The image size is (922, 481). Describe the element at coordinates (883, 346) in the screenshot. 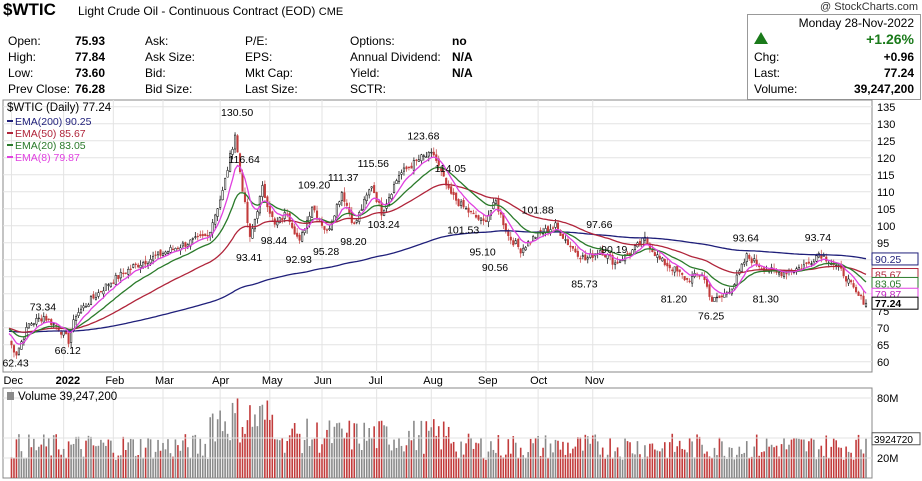

I see `y-tick-label: 65` at that location.